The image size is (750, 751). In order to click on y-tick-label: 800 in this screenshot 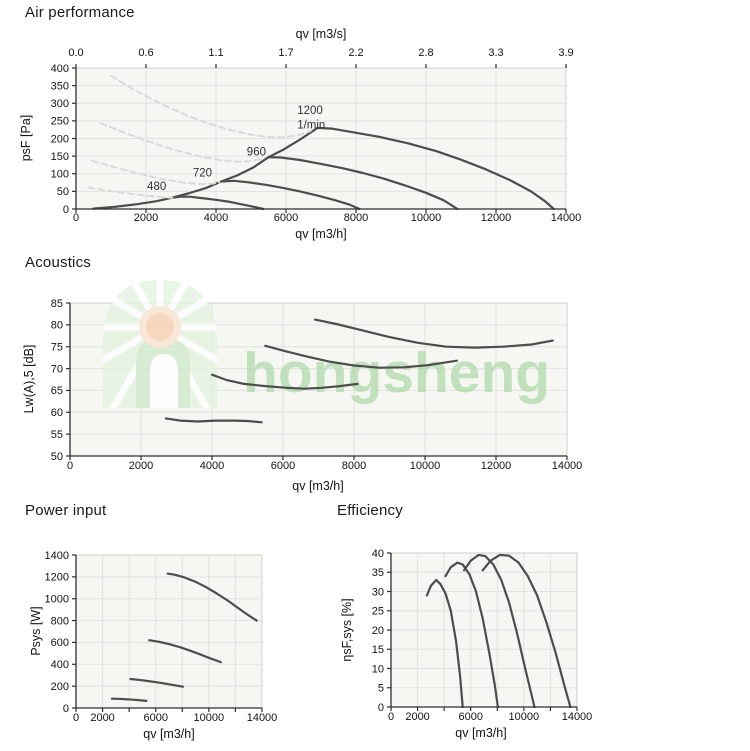, I will do `click(60, 621)`.